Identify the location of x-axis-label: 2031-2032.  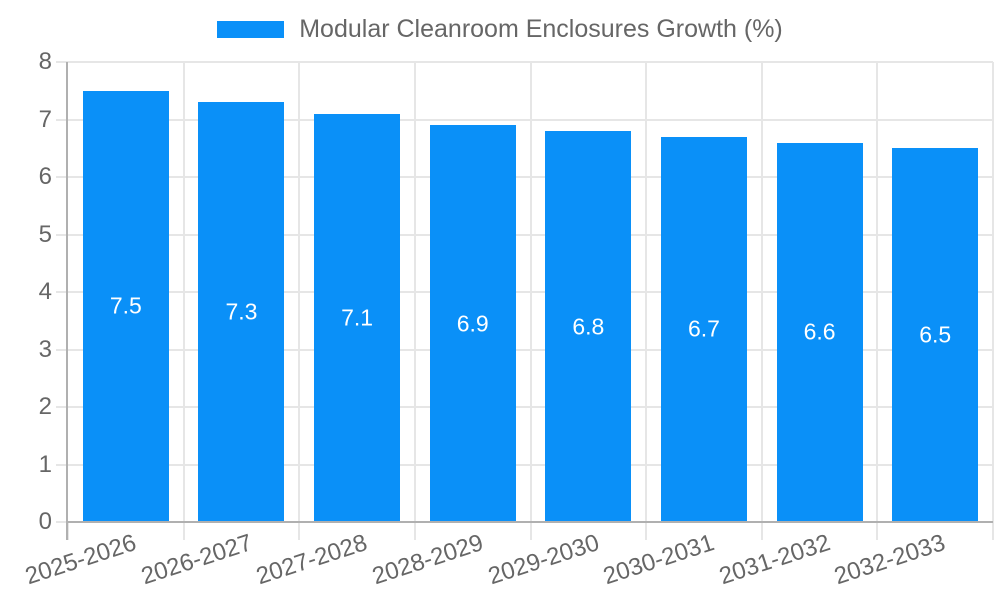
(774, 560).